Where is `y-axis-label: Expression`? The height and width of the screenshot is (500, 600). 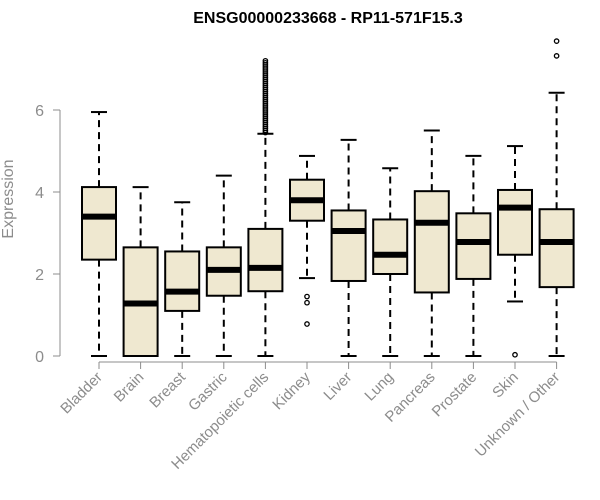 y-axis-label: Expression is located at coordinates (8, 198).